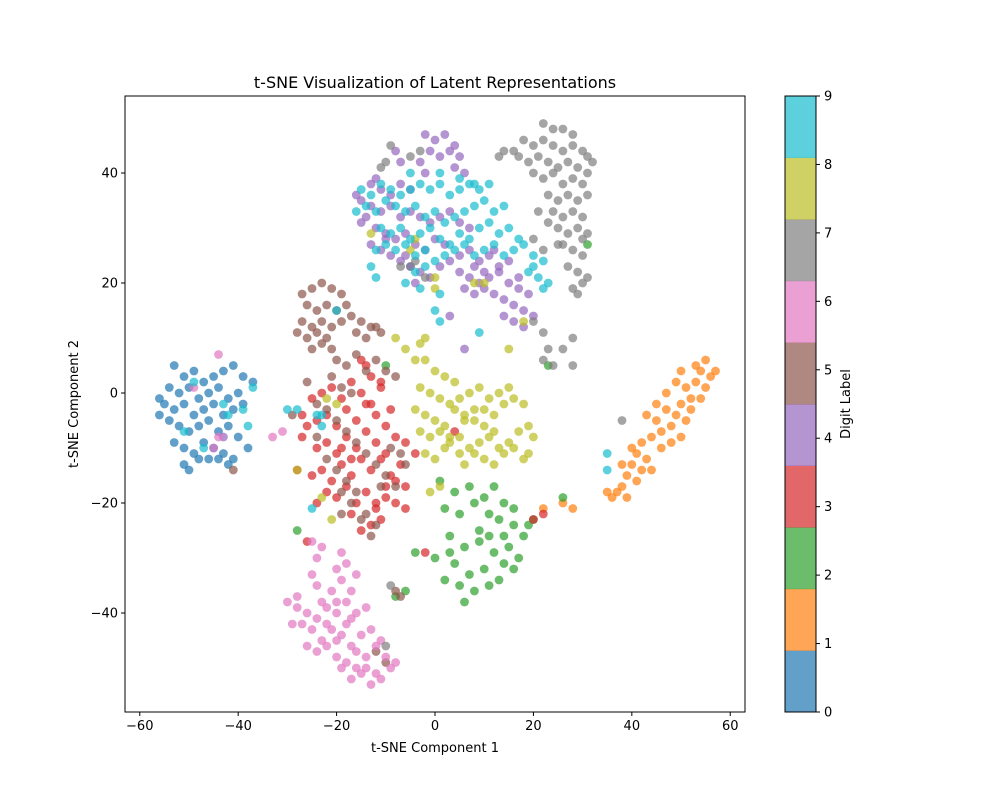 Image resolution: width=1000 pixels, height=800 pixels. I want to click on colorbar-tick-label: 8, so click(828, 165).